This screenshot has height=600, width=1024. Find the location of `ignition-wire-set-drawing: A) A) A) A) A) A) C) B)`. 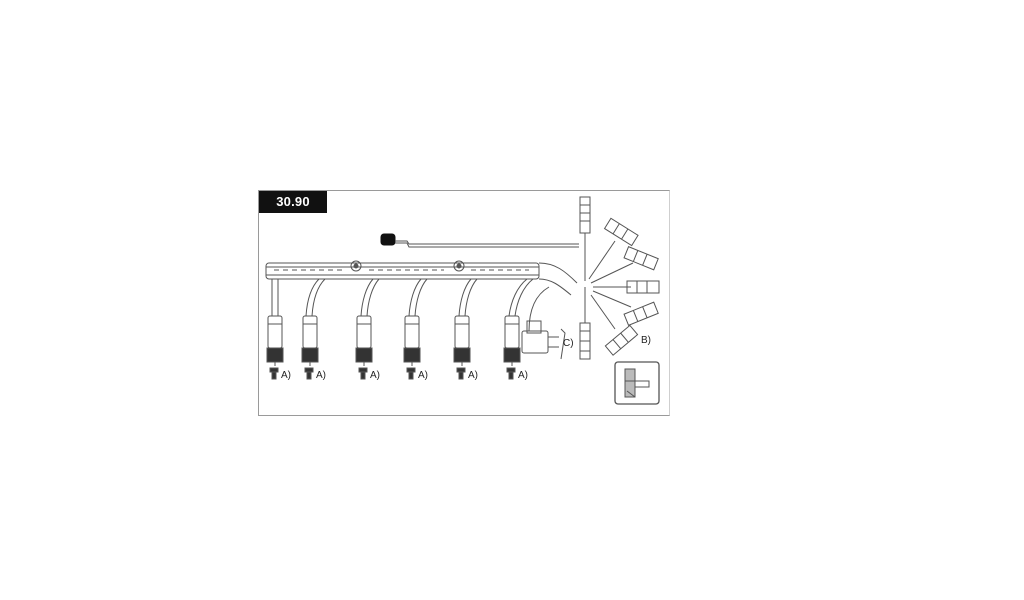

ignition-wire-set-drawing: A) A) A) A) A) A) C) B) is located at coordinates (462, 300).